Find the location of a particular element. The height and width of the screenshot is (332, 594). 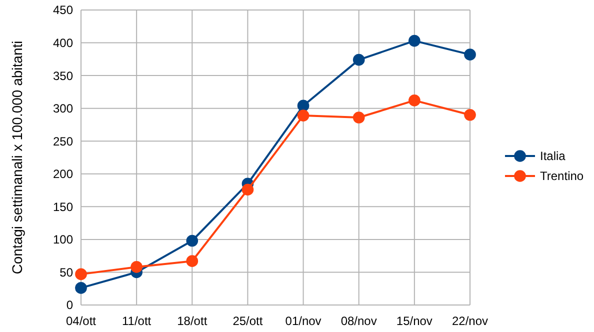

x-tick-label: 15/nov is located at coordinates (414, 321).